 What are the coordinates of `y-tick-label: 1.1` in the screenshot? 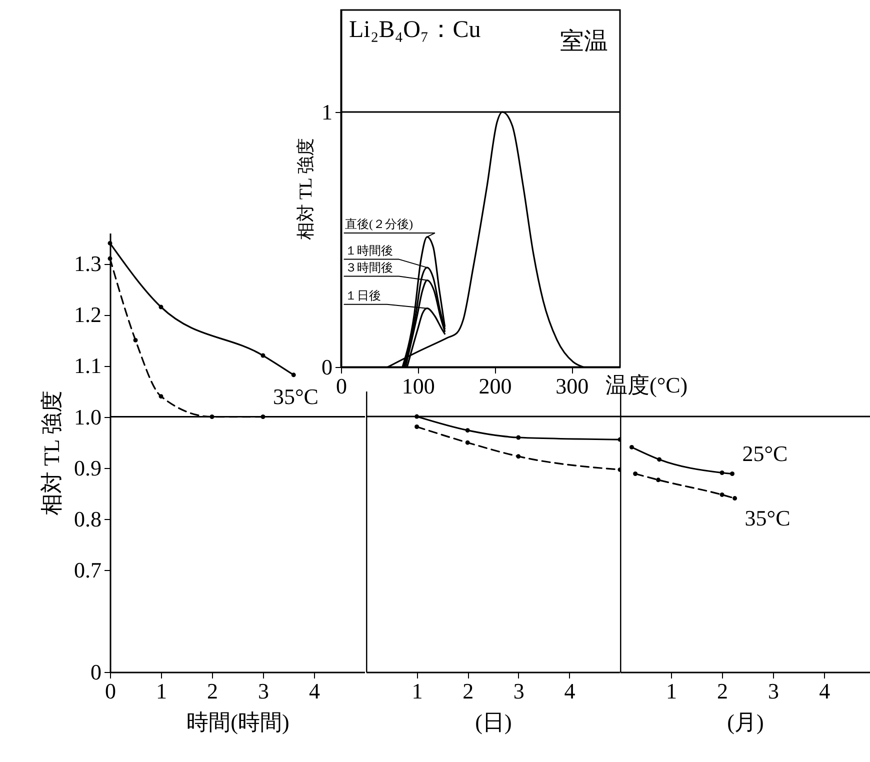 It's located at (88, 365).